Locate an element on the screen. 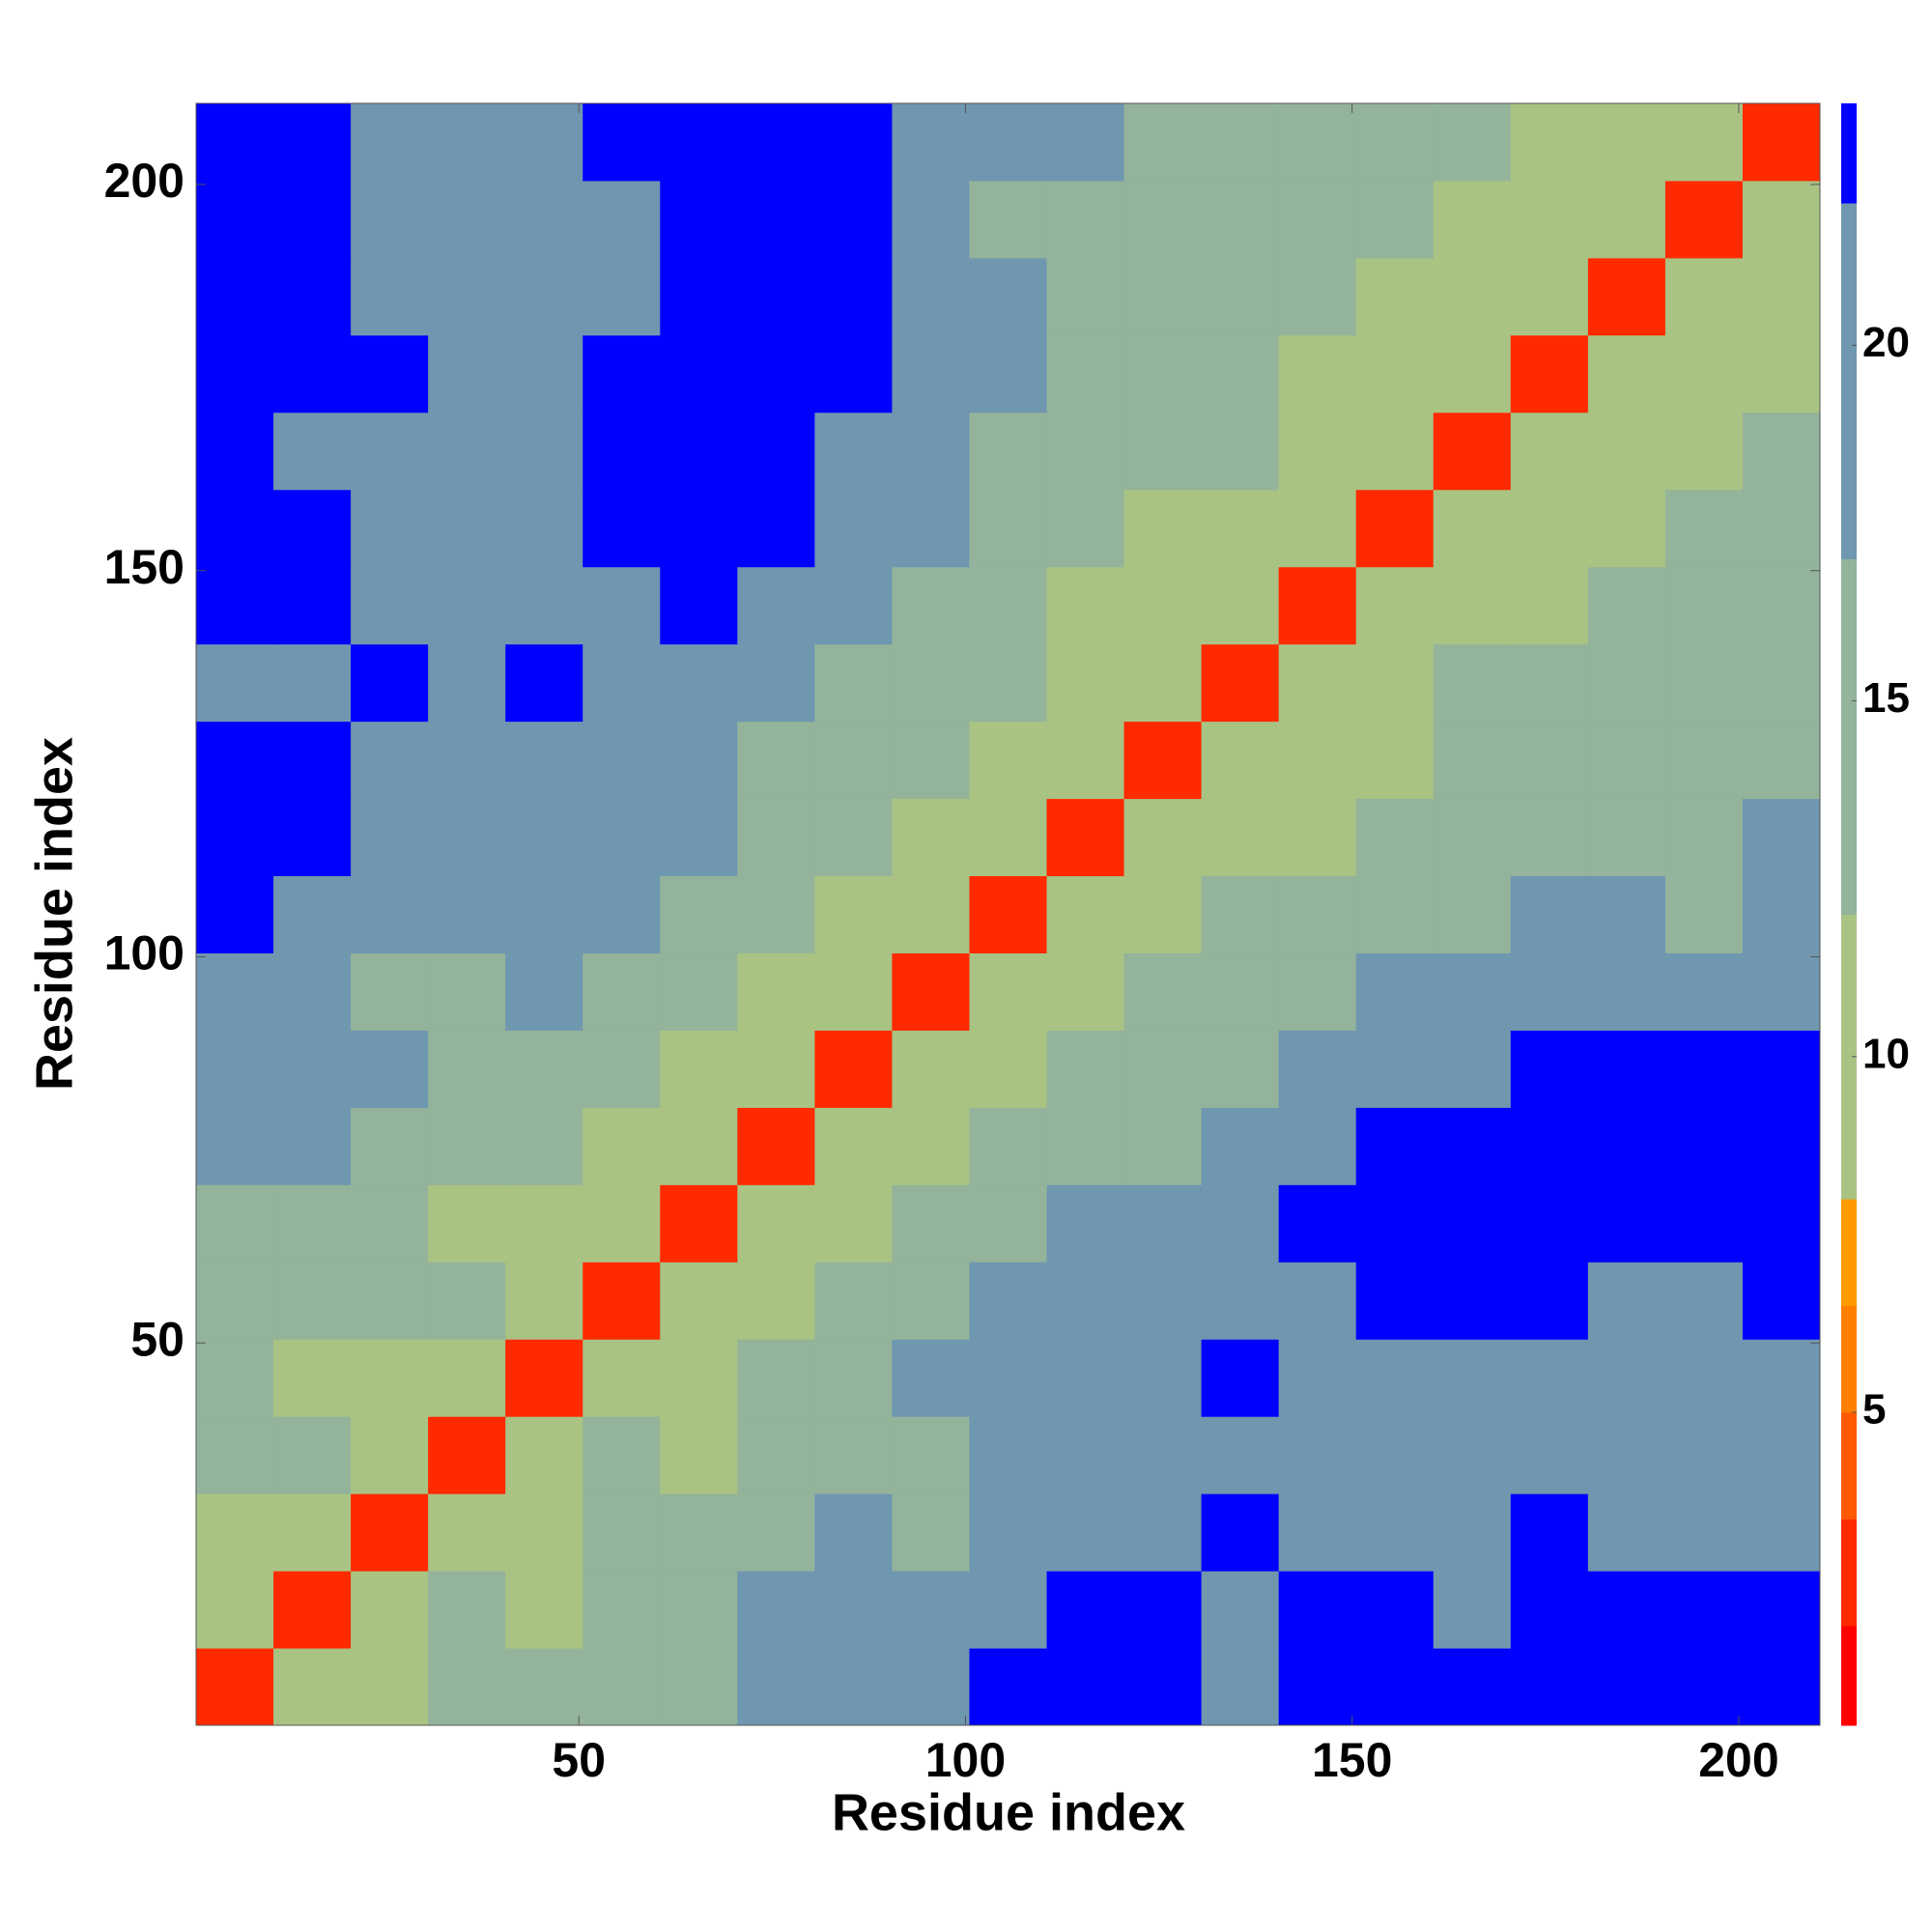 The width and height of the screenshot is (1932, 1932). y-tick-label: 150 is located at coordinates (144, 567).